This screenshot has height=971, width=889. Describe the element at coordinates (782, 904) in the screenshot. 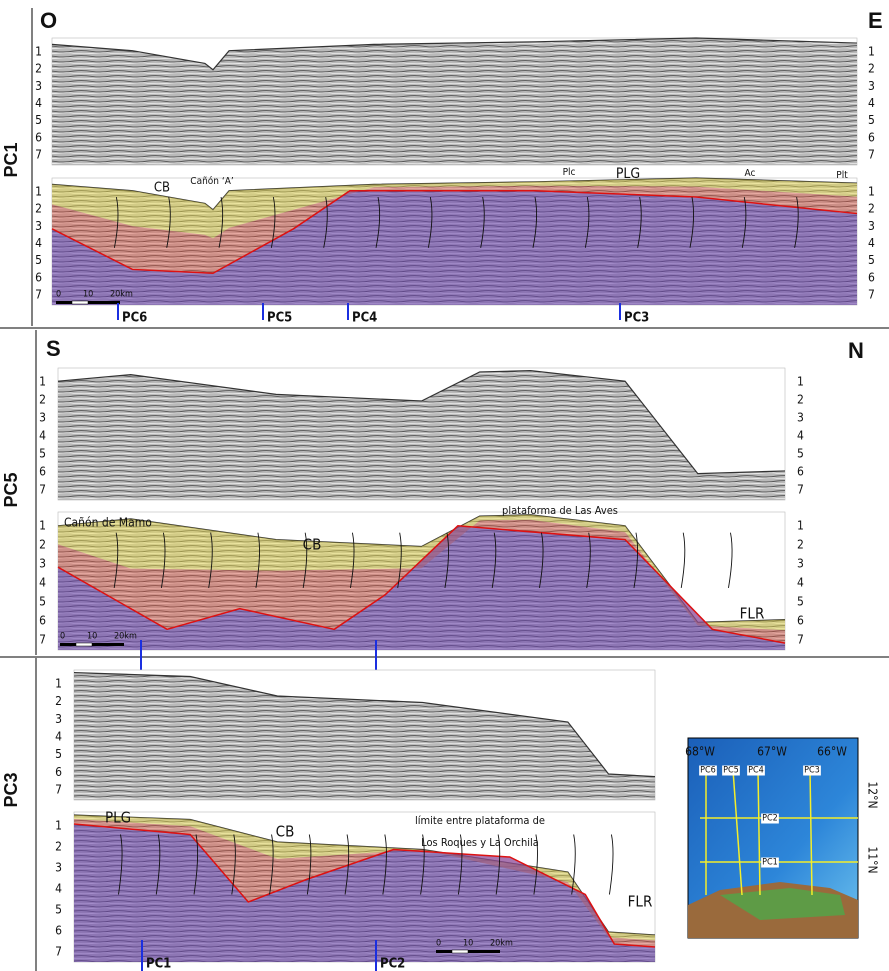

I see `map-land` at that location.